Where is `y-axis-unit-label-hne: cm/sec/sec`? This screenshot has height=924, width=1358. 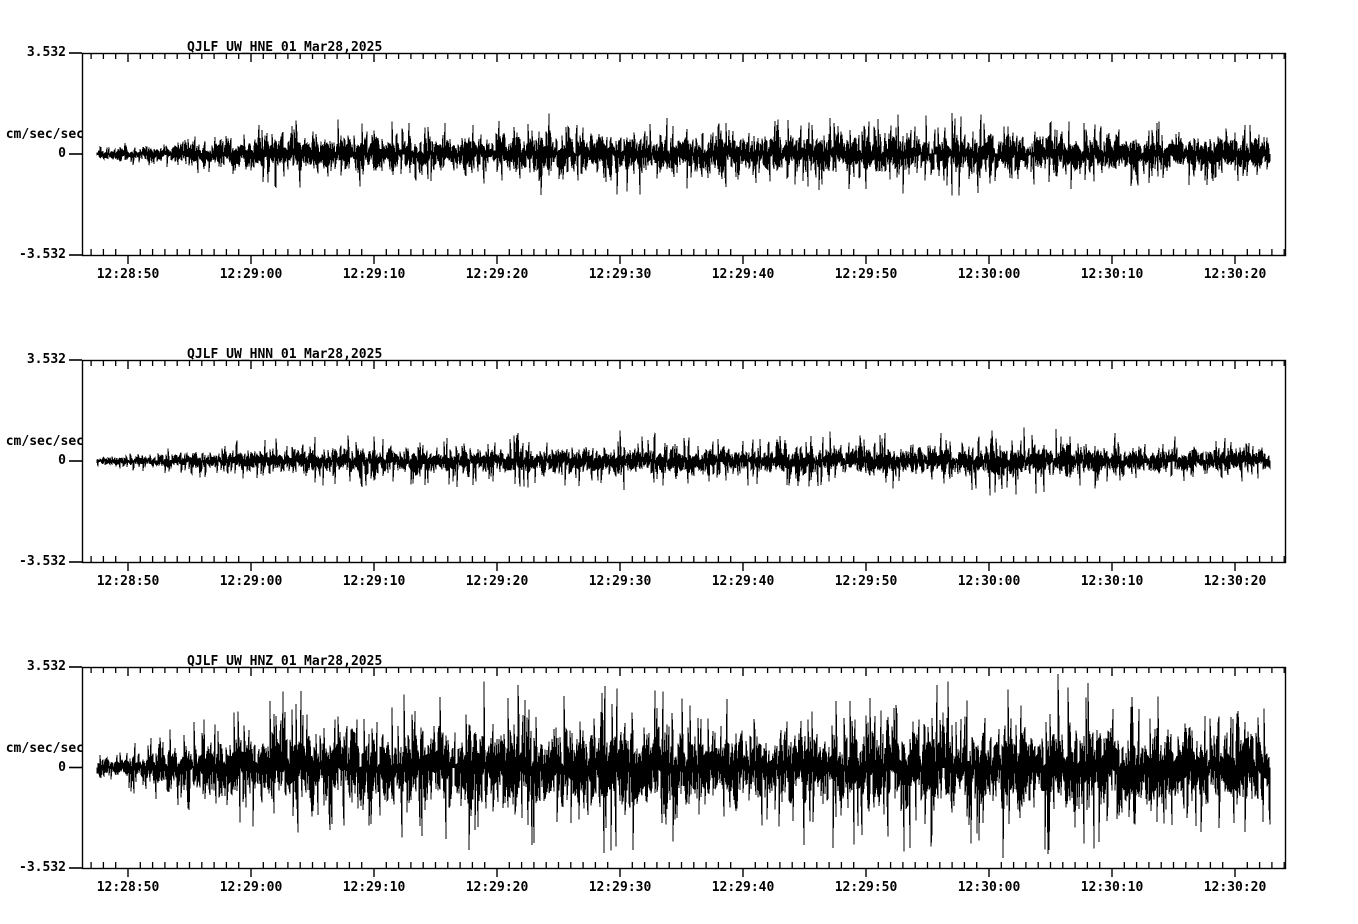
y-axis-unit-label-hne: cm/sec/sec is located at coordinates (44, 134).